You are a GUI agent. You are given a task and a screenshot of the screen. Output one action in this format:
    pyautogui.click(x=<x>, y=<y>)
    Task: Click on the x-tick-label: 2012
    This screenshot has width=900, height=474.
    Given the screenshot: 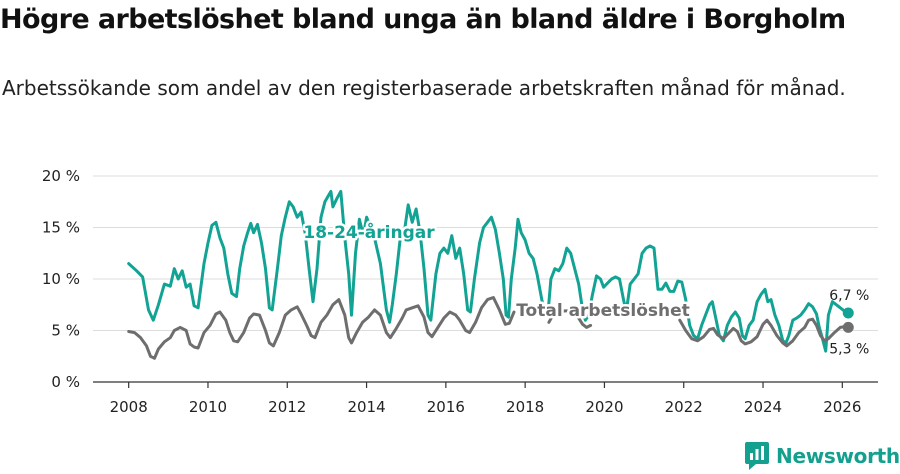 What is the action you would take?
    pyautogui.click(x=287, y=407)
    